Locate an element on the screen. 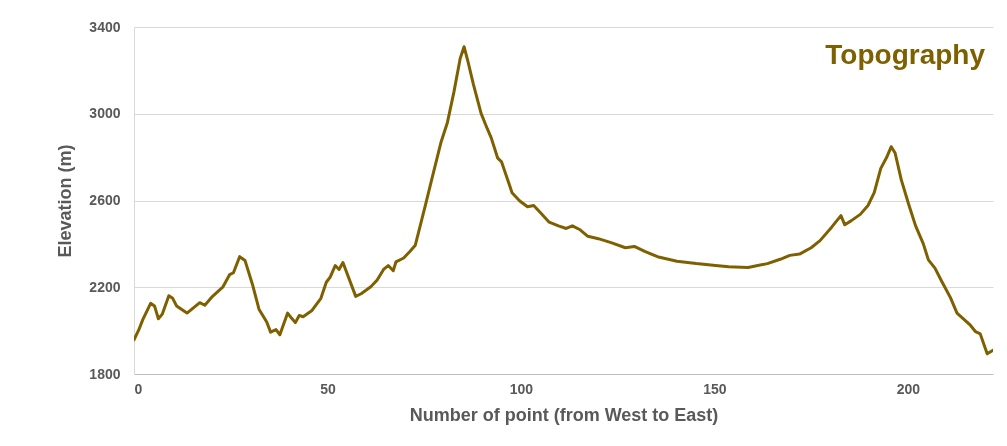 The width and height of the screenshot is (1007, 446). y-tick-label: 3000 is located at coordinates (105, 113).